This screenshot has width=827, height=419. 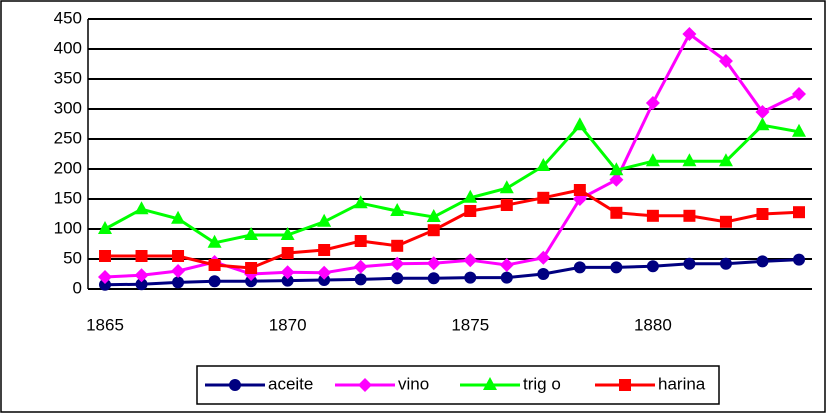 What do you see at coordinates (72, 257) in the screenshot?
I see `y-tick-label: 50` at bounding box center [72, 257].